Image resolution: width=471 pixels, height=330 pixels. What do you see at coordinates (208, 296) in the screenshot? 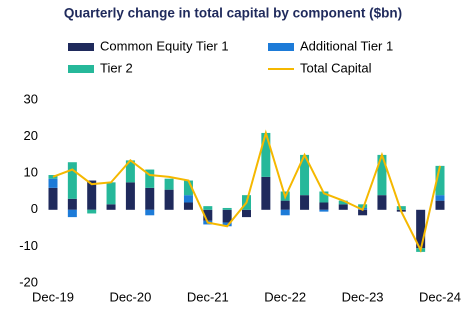
I see `x-tick-label: Dec-21` at bounding box center [208, 296].